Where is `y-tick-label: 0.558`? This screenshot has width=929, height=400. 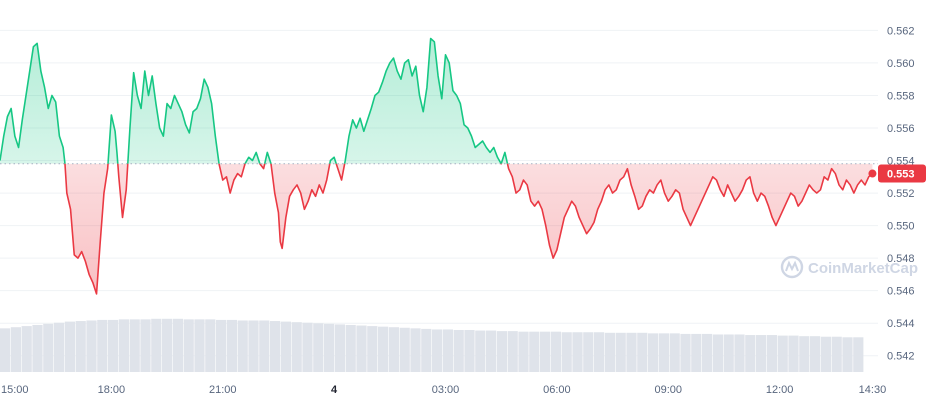 y-tick-label: 0.558 is located at coordinates (901, 96).